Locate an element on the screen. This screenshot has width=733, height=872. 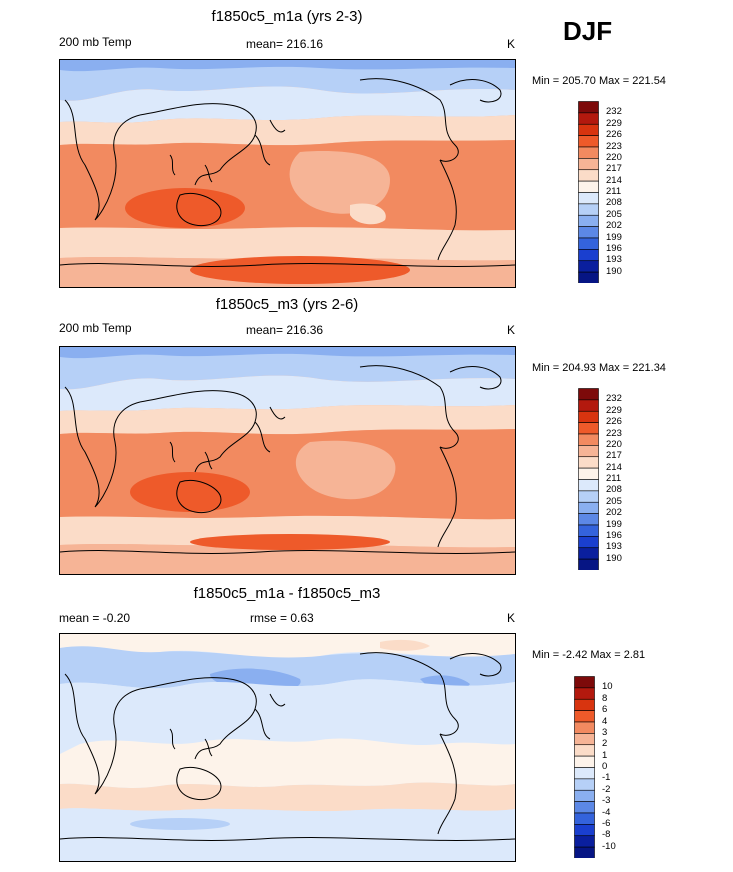
panel-3-colorbar-swatches is located at coordinates (584, 767).